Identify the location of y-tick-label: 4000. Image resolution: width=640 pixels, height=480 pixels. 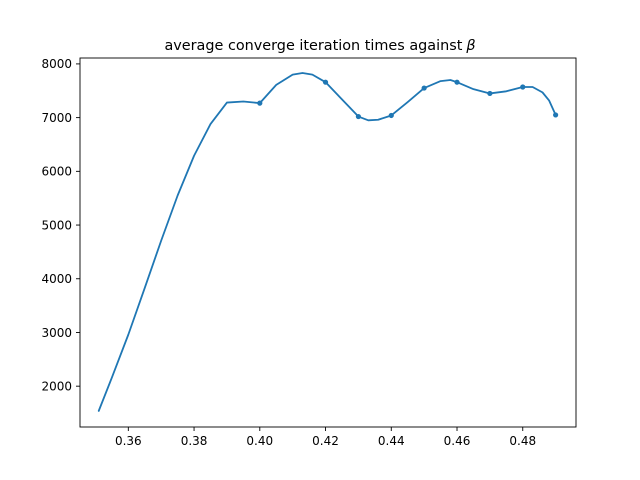
(56, 279).